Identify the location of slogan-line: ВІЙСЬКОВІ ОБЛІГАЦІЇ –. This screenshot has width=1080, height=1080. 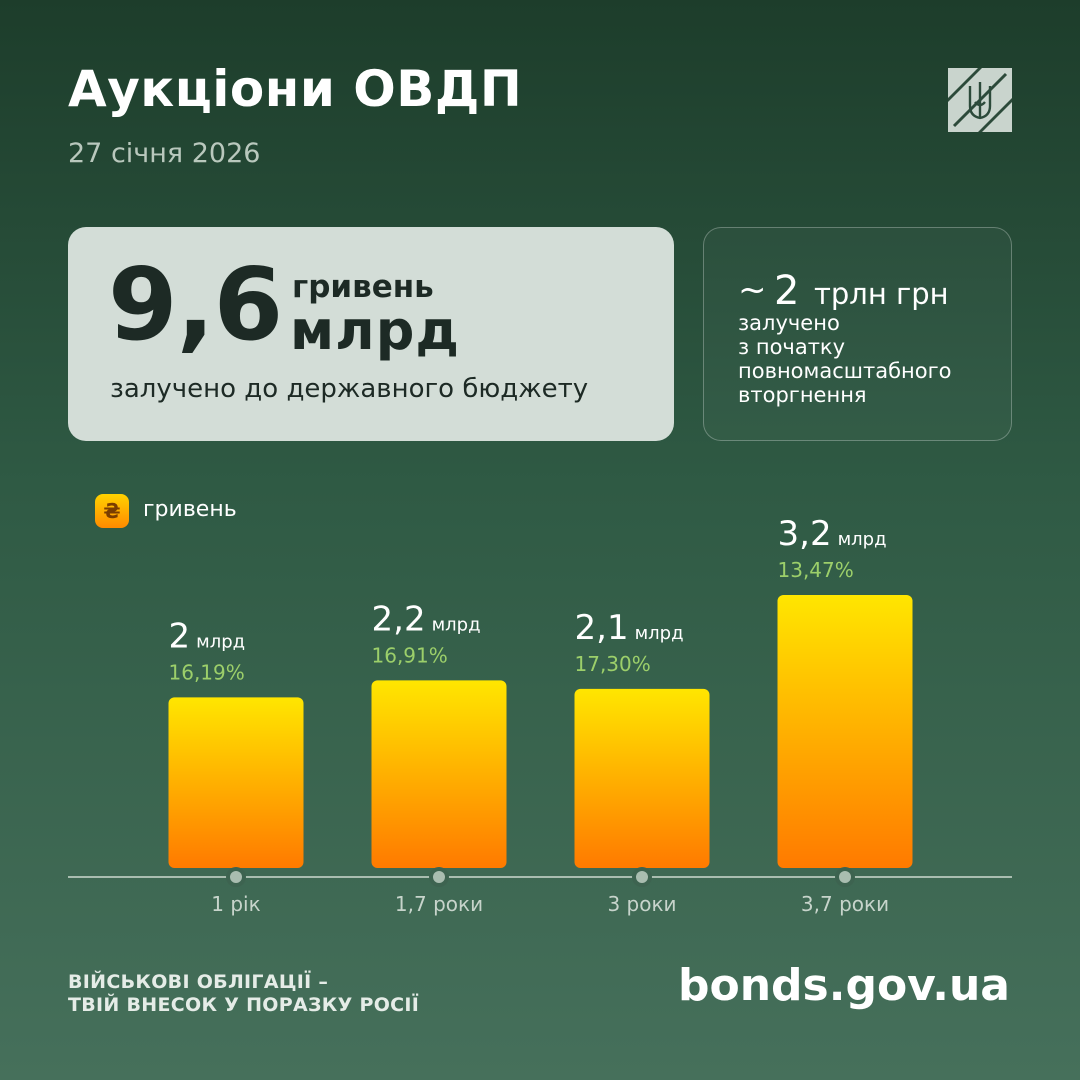
(198, 982).